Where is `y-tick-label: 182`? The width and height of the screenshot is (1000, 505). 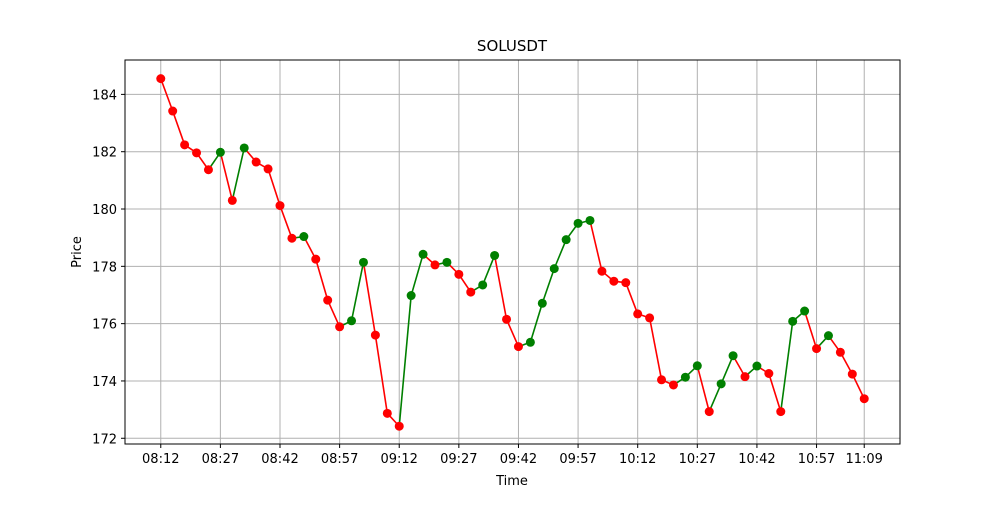 y-tick-label: 182 is located at coordinates (104, 153).